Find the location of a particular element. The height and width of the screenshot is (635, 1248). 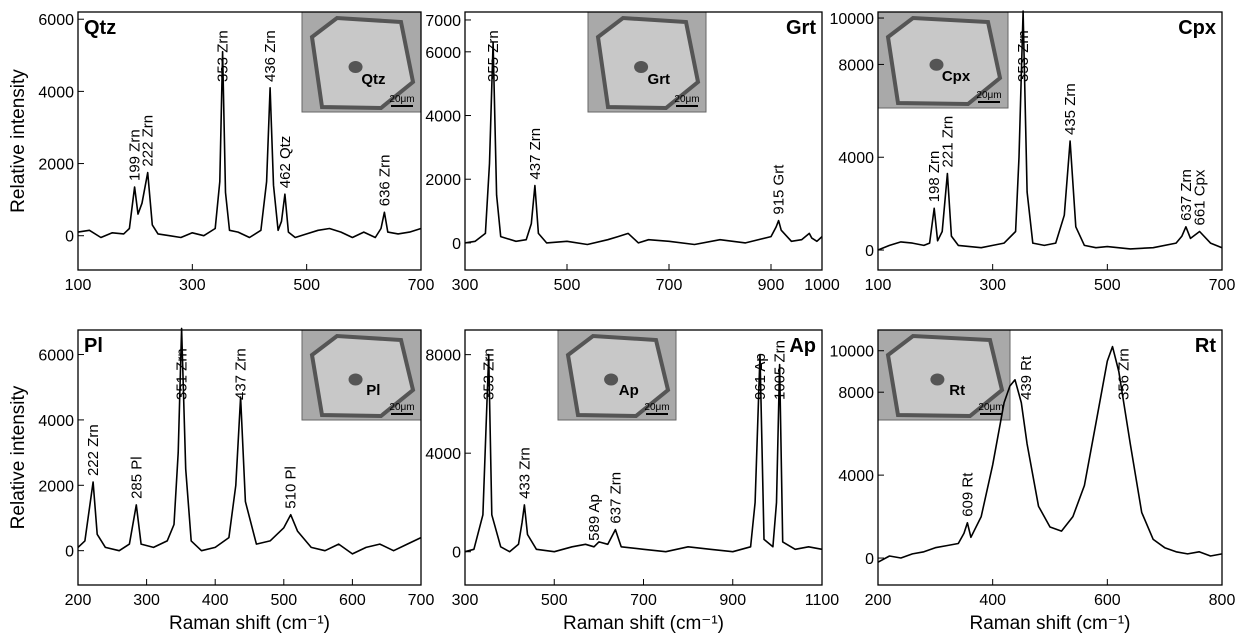

peak-annotation: 1005 Zrn is located at coordinates (780, 370).